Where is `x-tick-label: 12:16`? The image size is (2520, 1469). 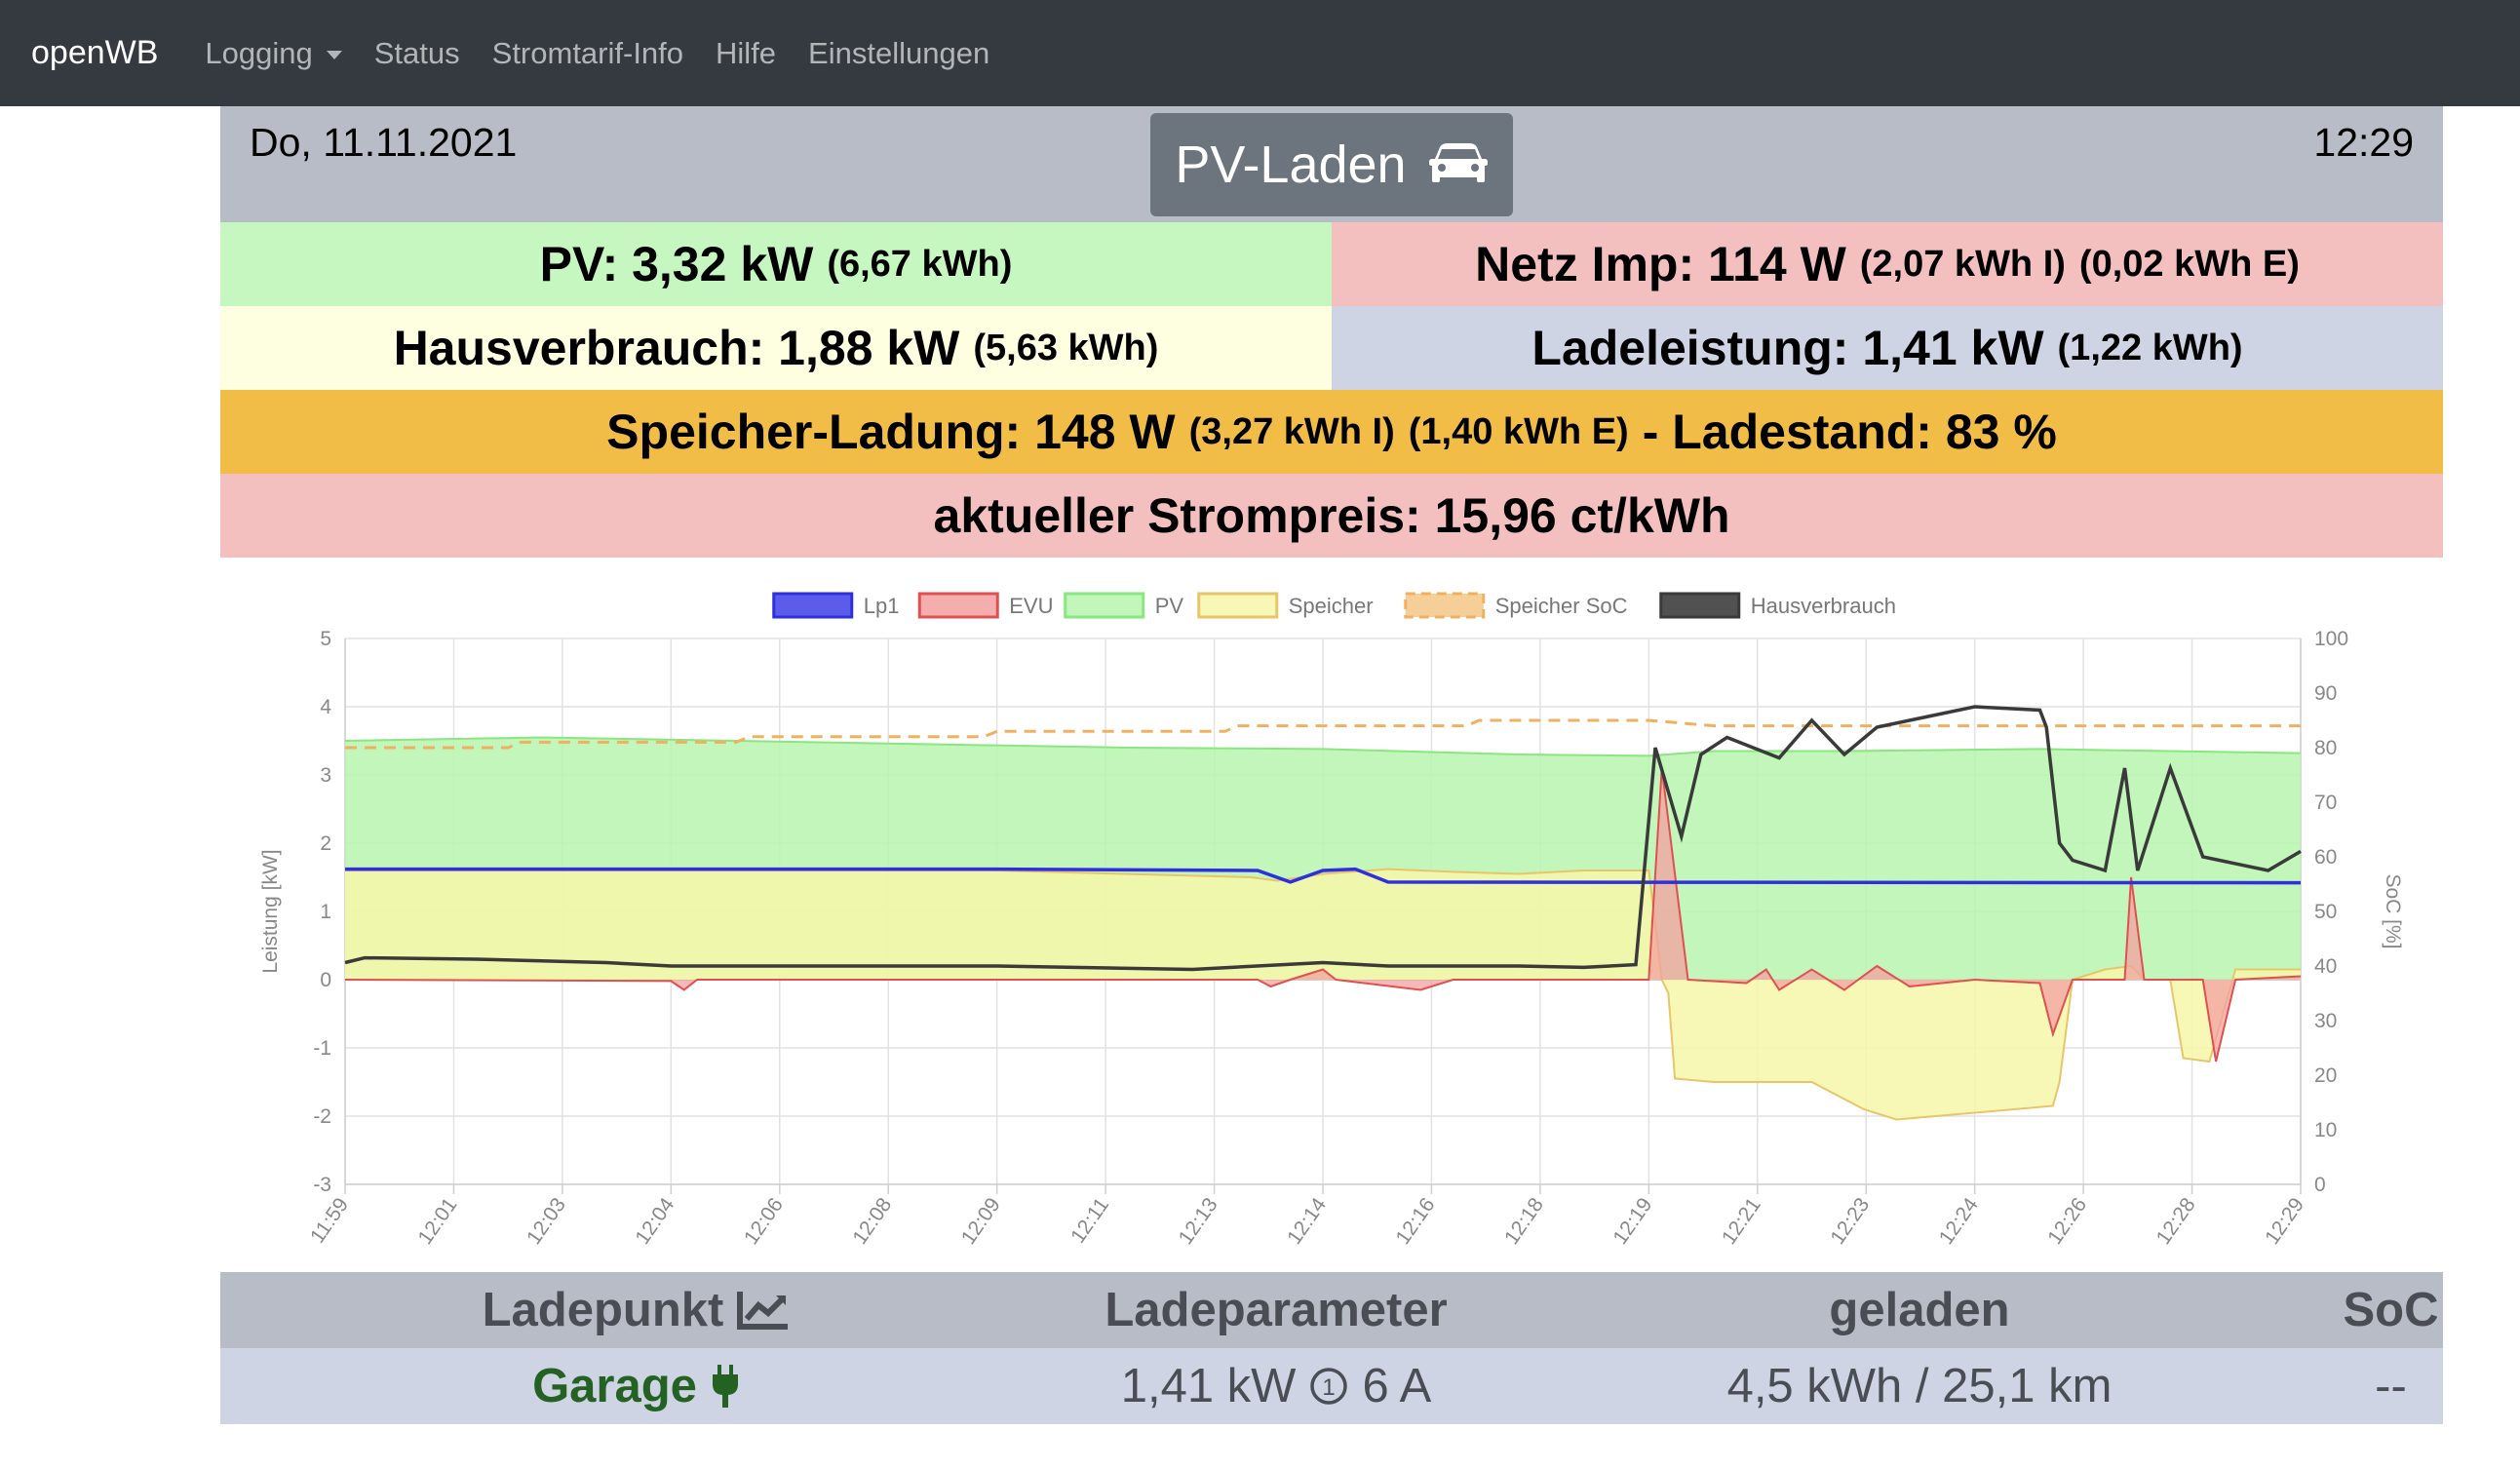
x-tick-label: 12:16 is located at coordinates (1416, 1222).